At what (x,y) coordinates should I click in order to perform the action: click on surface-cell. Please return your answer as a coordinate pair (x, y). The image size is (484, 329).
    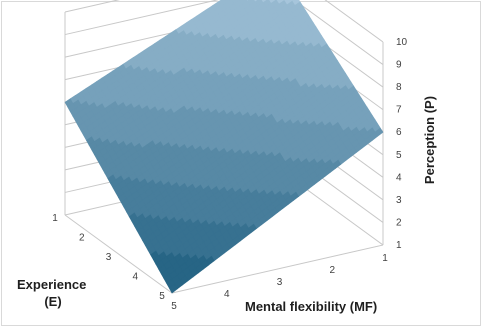
    Looking at the image, I should click on (173, 288).